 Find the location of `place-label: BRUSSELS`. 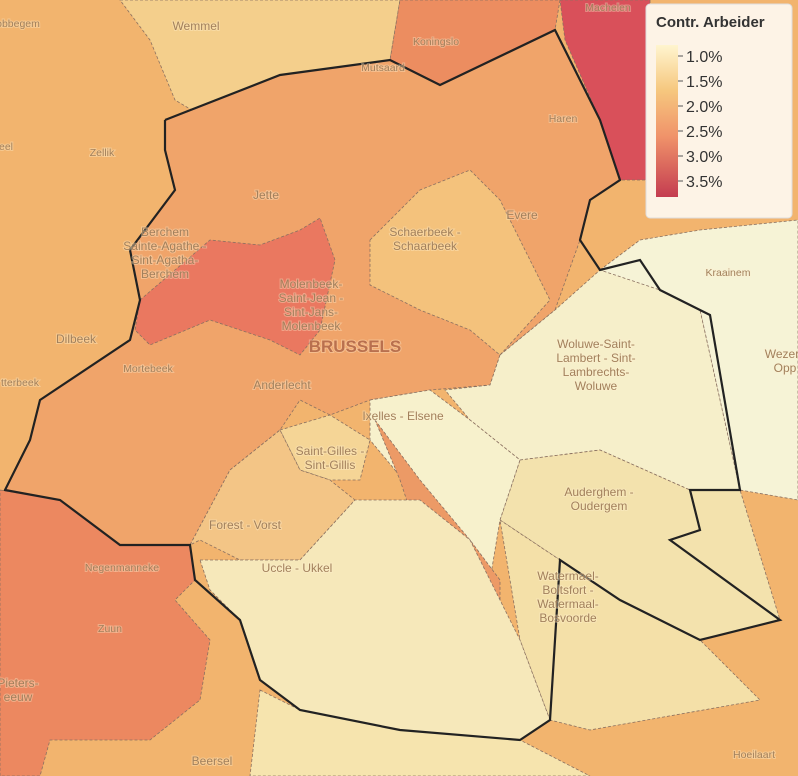

place-label: BRUSSELS is located at coordinates (355, 346).